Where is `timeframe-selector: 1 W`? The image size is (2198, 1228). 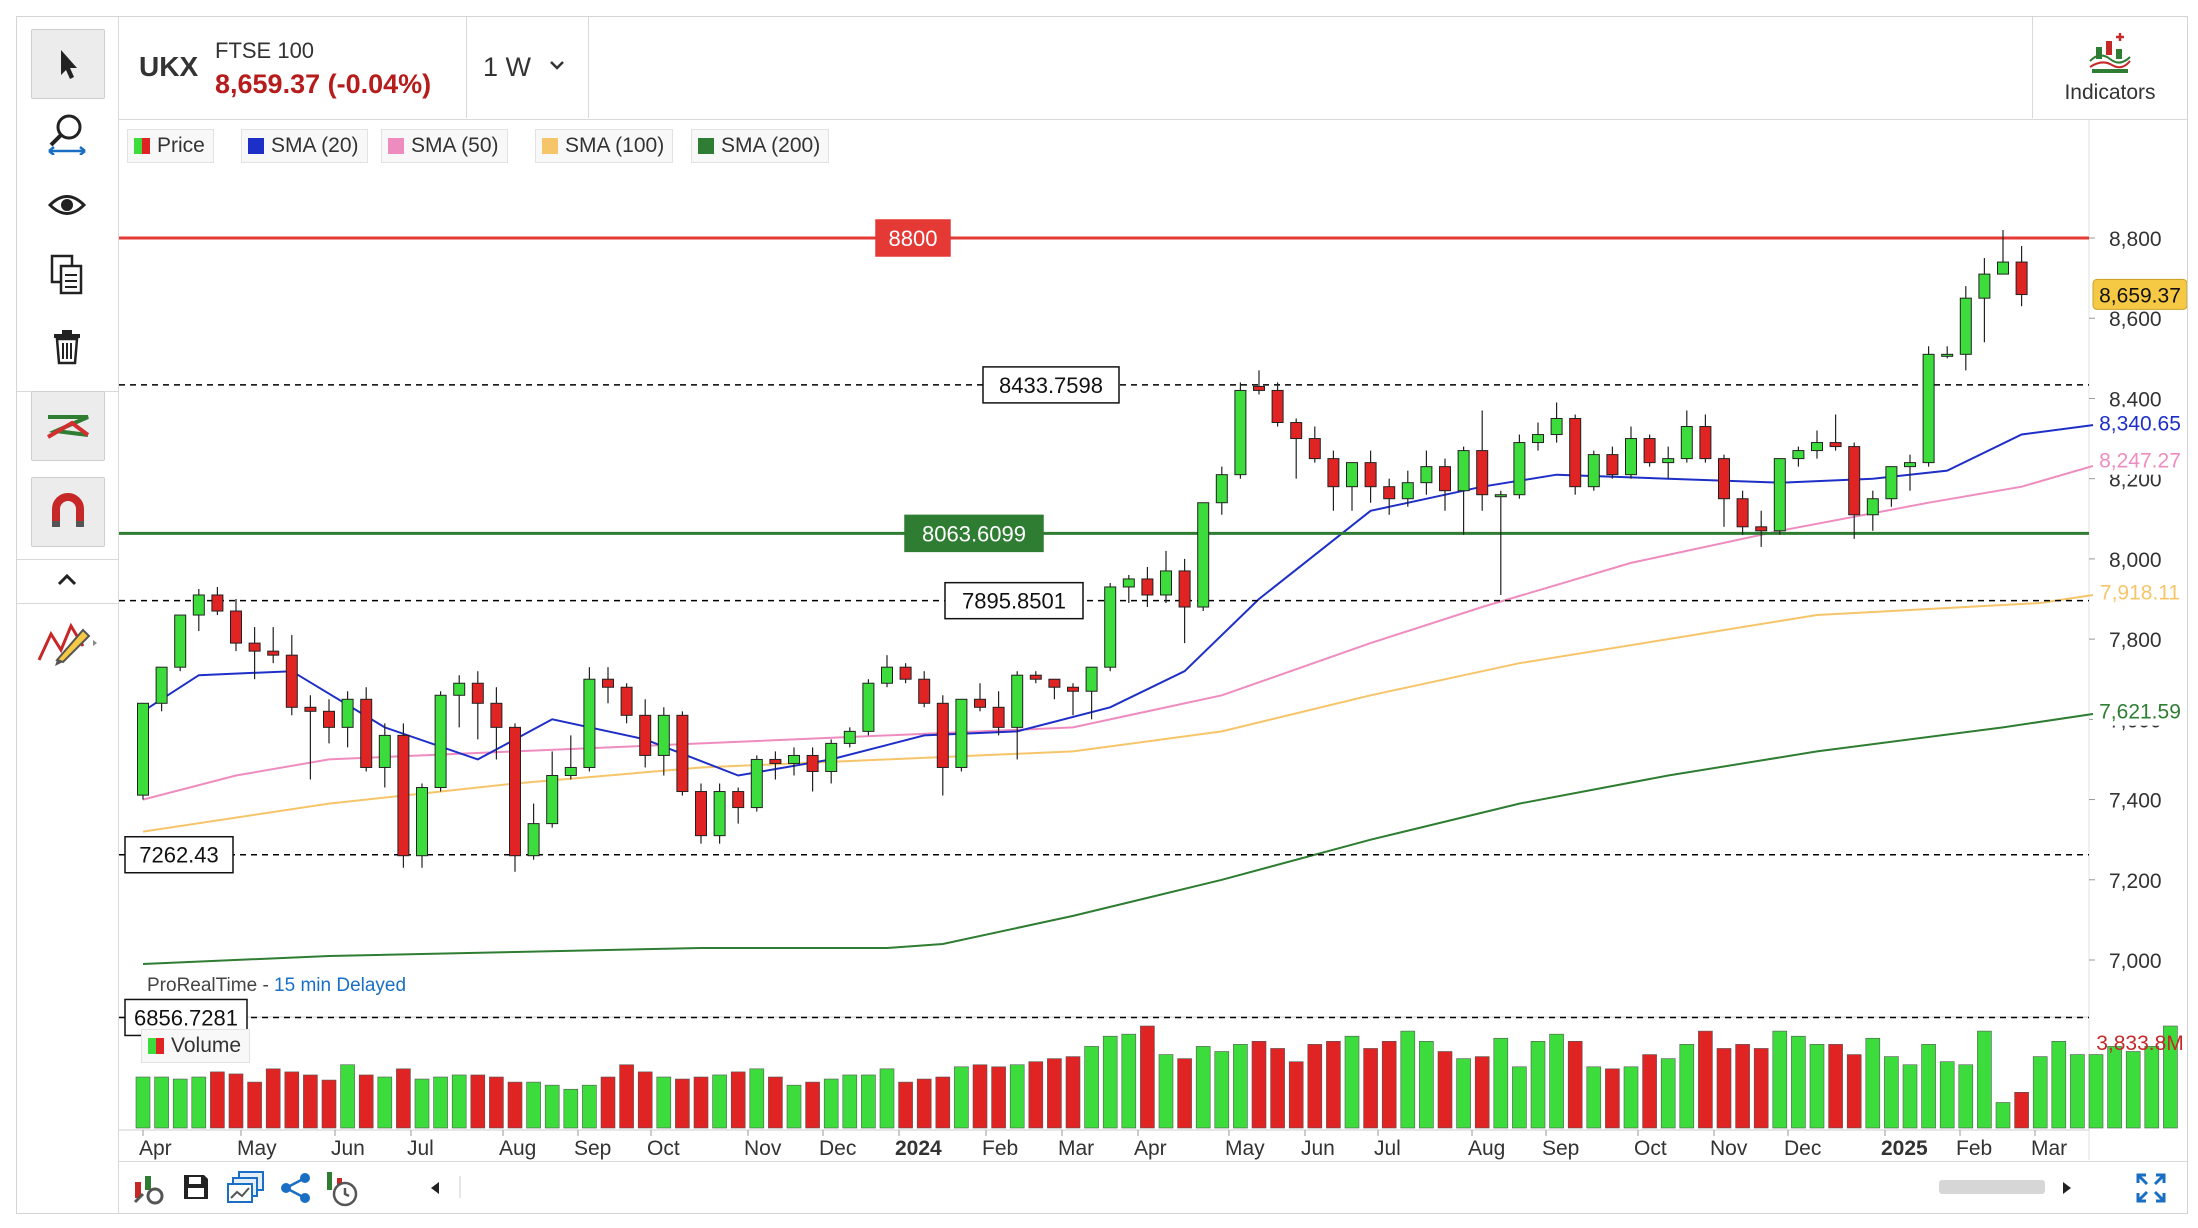
timeframe-selector: 1 W is located at coordinates (527, 67).